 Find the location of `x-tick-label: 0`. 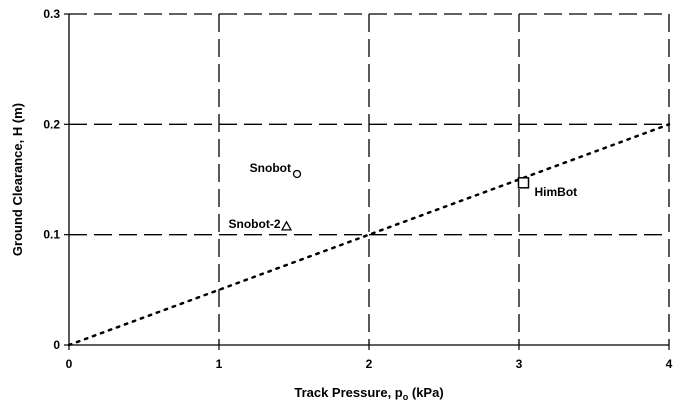

x-tick-label: 0 is located at coordinates (69, 364).